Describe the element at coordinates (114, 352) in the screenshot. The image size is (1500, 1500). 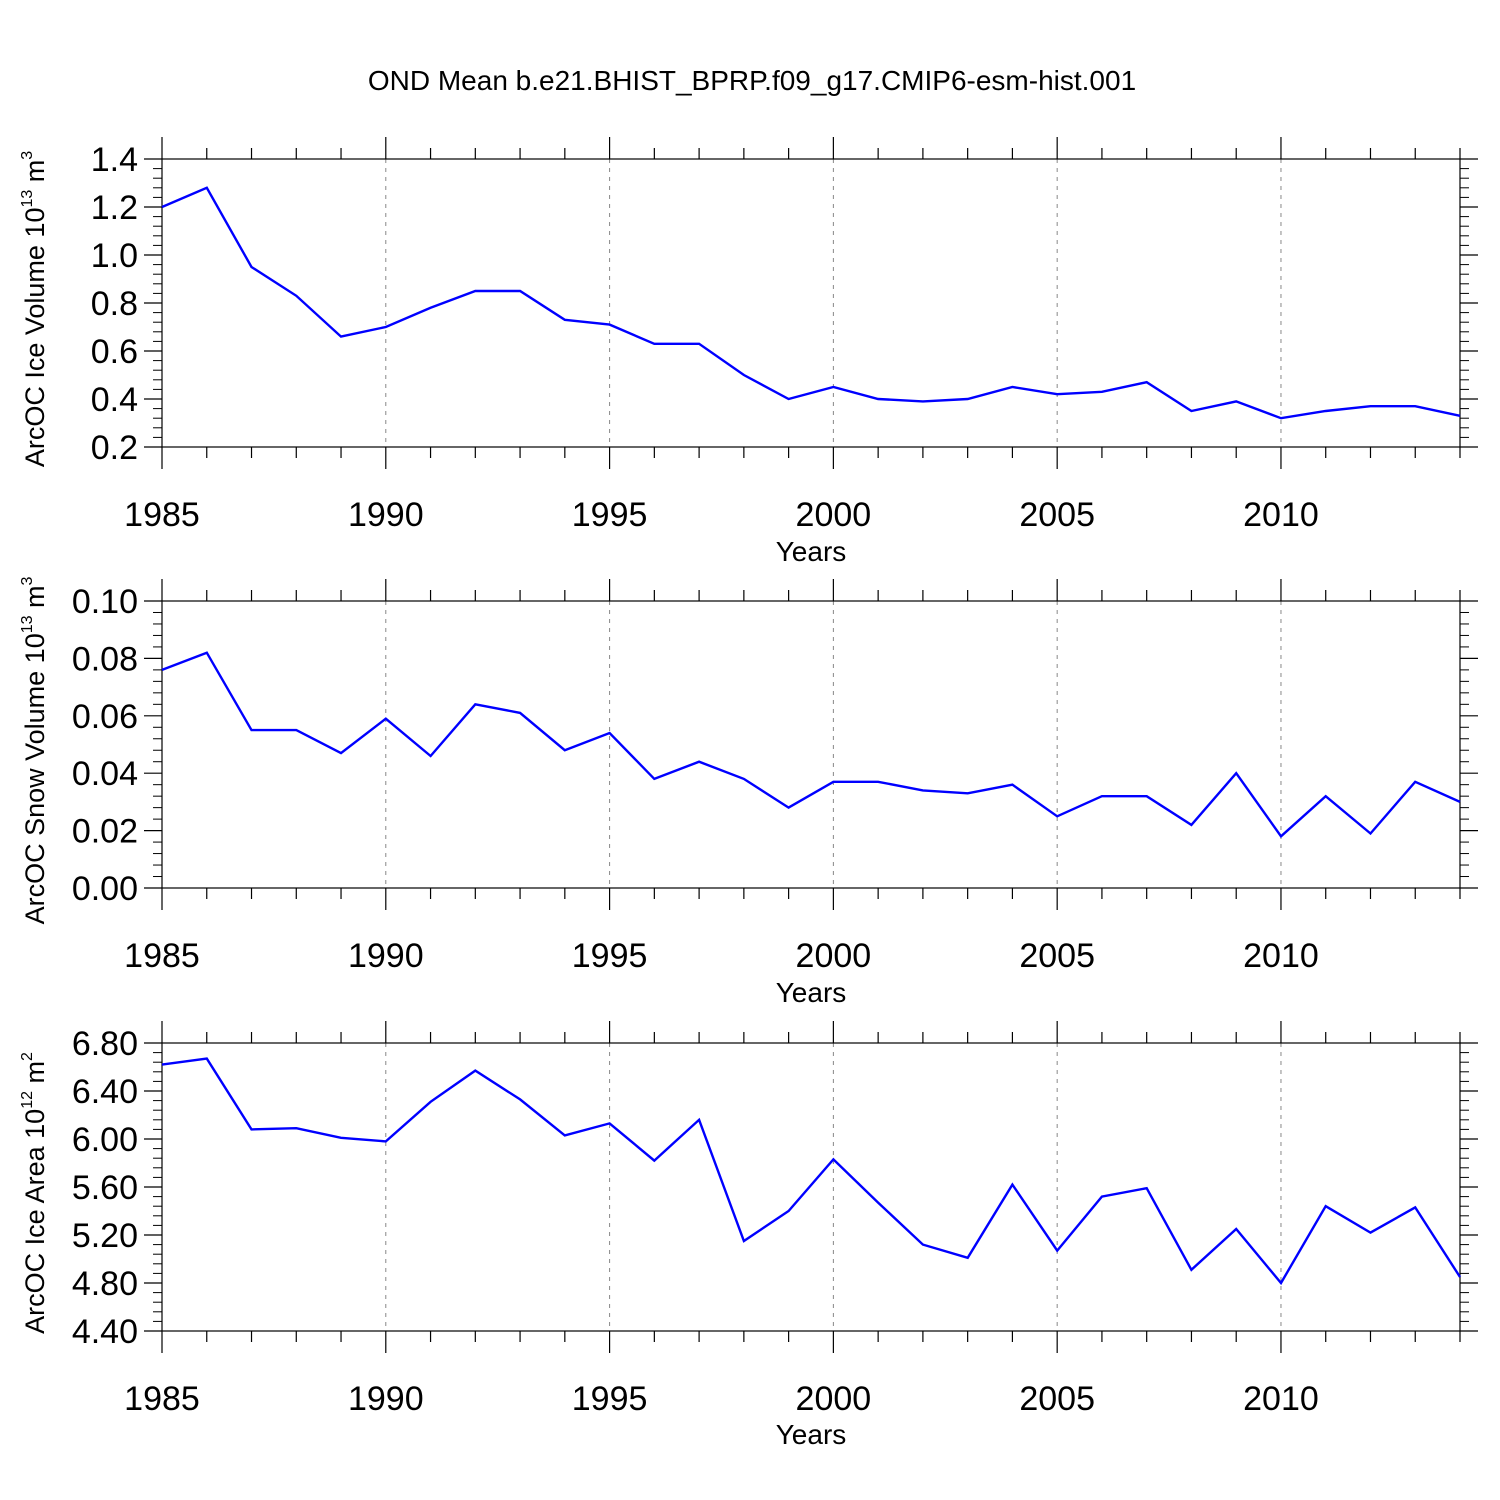
I see `y-tick-label: 0.6` at that location.